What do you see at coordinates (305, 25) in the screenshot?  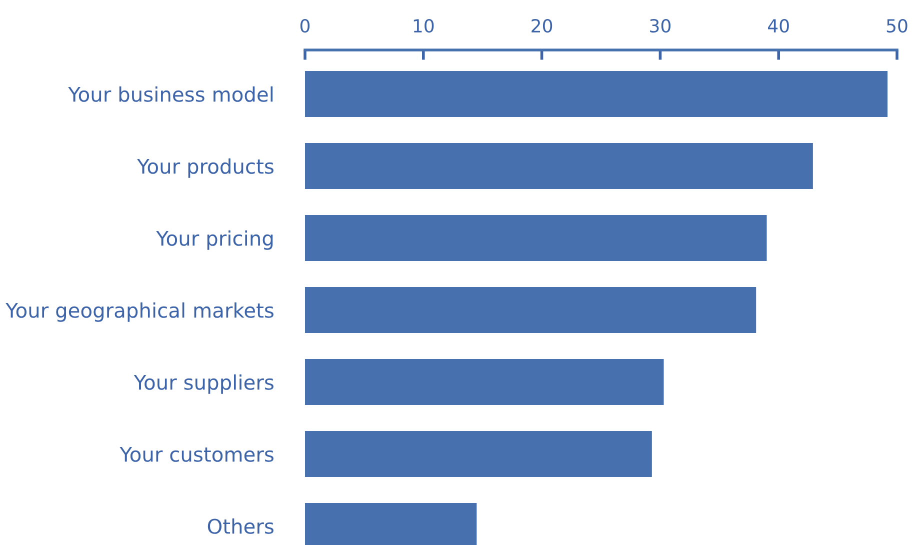 I see `x-tick-label: 0` at bounding box center [305, 25].